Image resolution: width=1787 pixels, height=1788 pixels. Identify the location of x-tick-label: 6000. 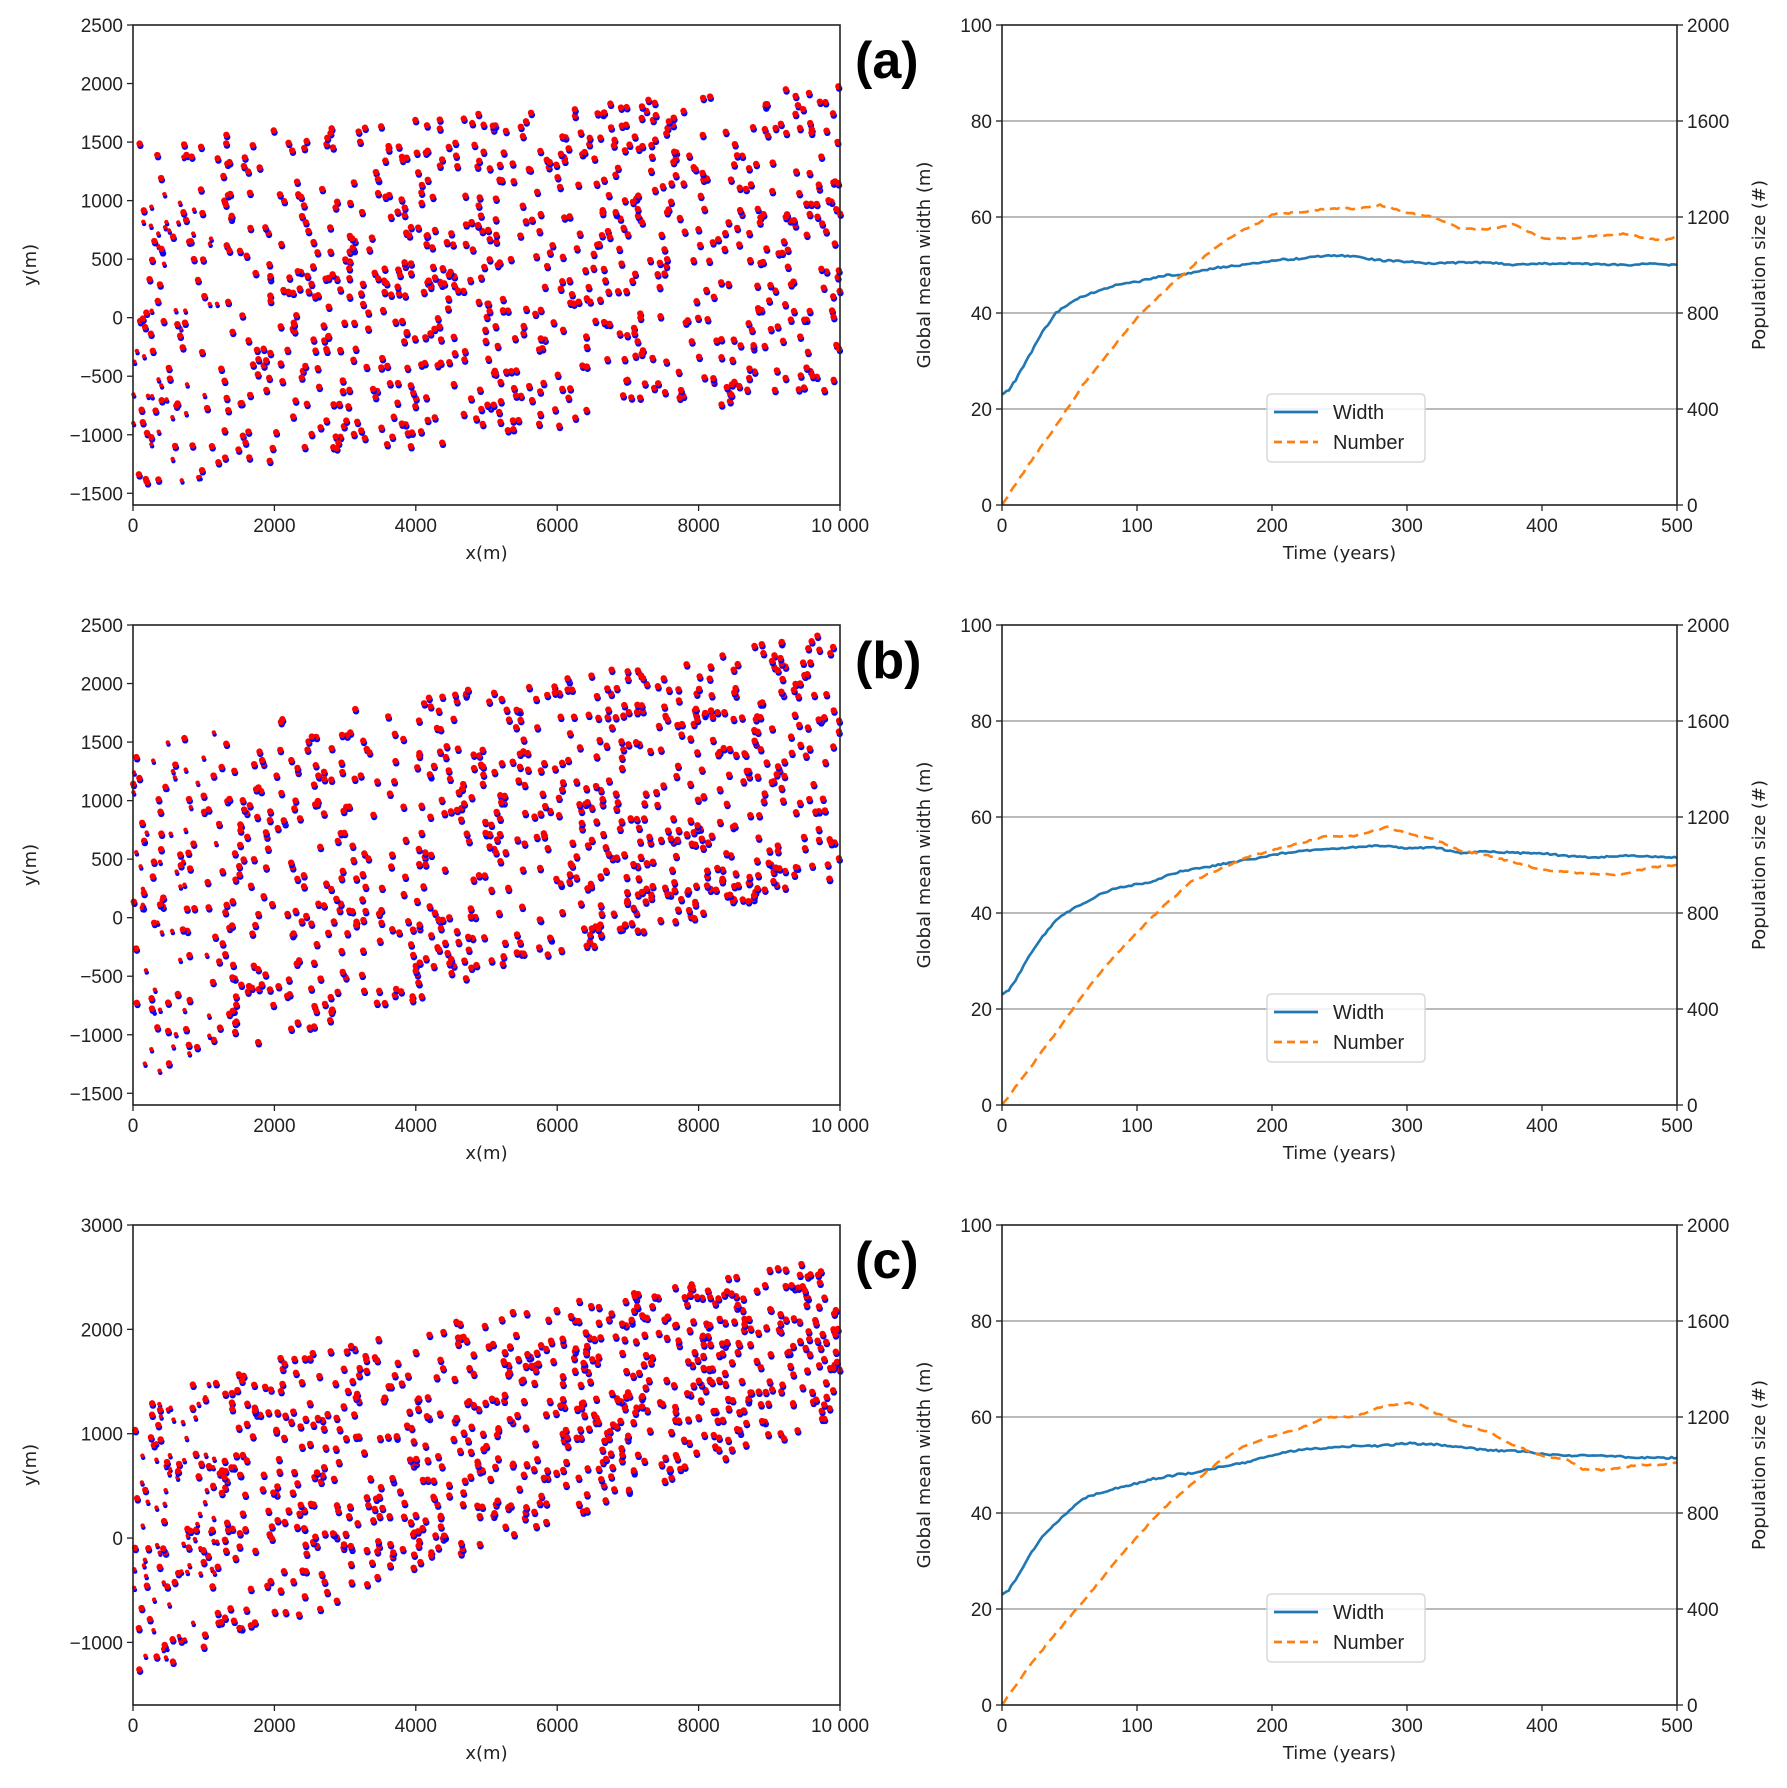
(557, 526).